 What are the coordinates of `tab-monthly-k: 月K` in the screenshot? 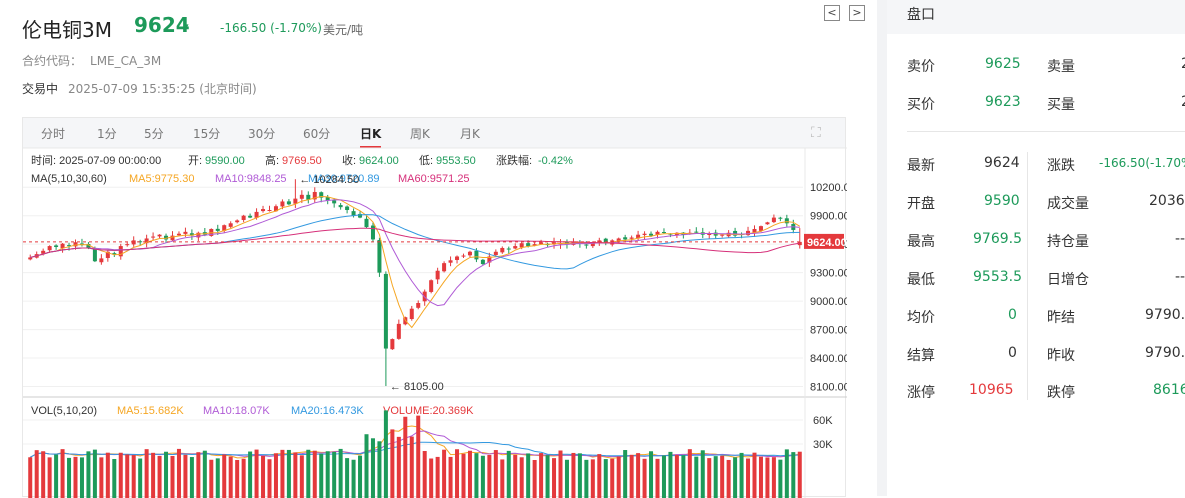 It's located at (470, 134).